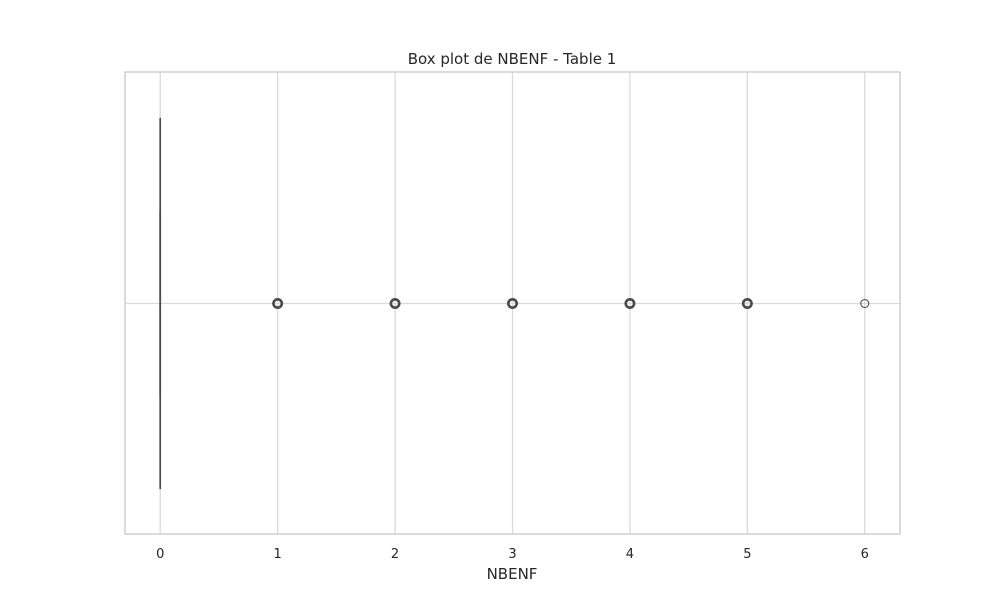  Describe the element at coordinates (747, 554) in the screenshot. I see `x-tick-label-5: 5` at that location.